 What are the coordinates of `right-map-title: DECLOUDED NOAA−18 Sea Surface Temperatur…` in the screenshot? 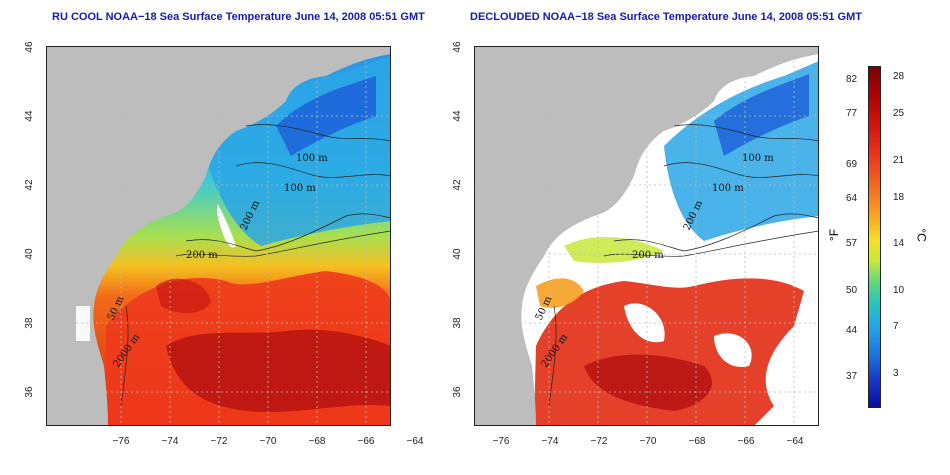 It's located at (666, 17).